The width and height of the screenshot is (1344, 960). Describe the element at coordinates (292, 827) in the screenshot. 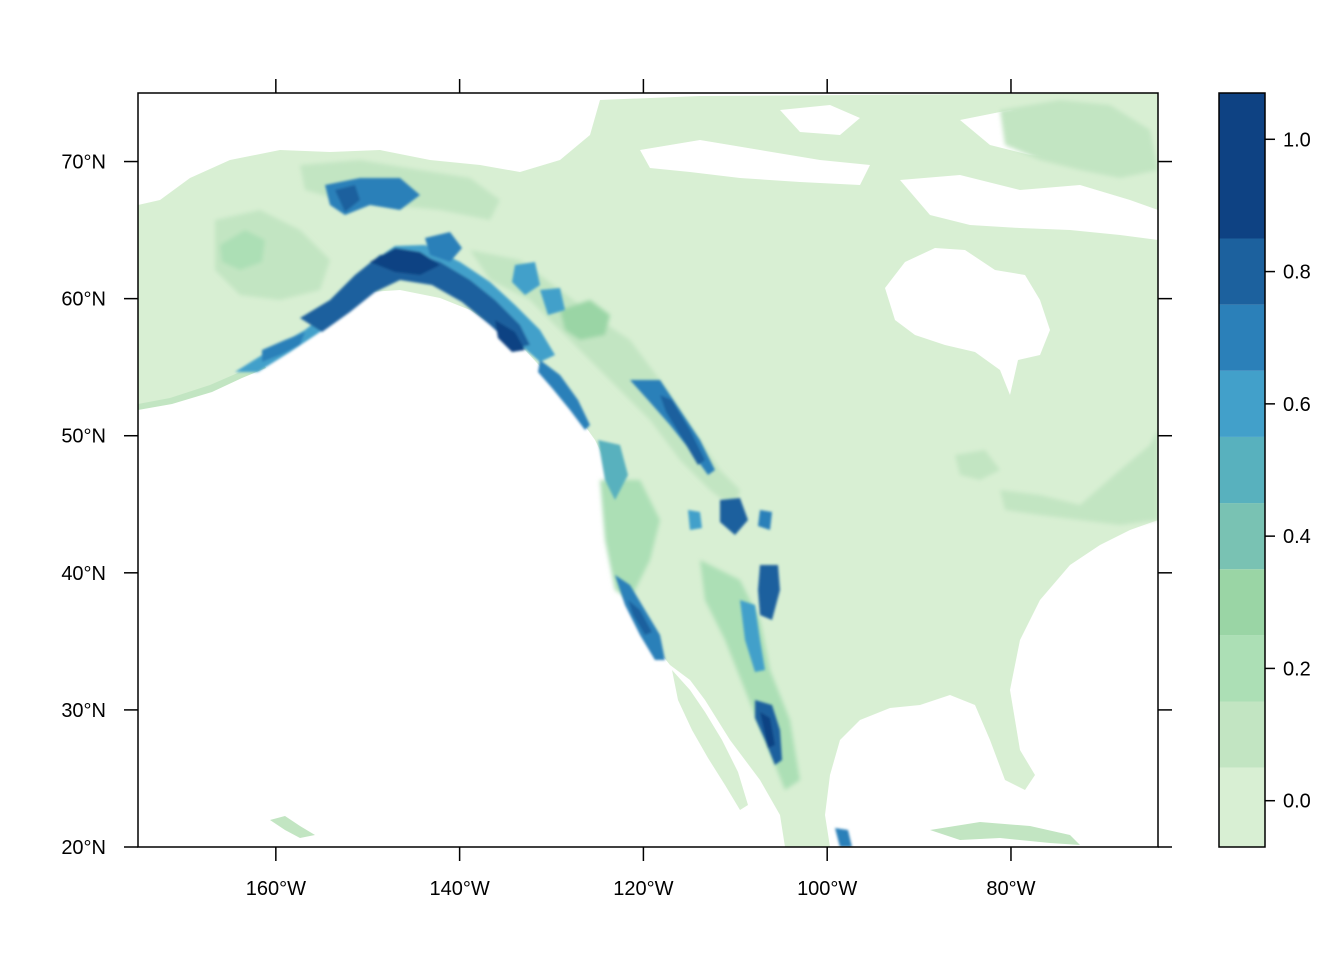

I see `hawaii` at that location.